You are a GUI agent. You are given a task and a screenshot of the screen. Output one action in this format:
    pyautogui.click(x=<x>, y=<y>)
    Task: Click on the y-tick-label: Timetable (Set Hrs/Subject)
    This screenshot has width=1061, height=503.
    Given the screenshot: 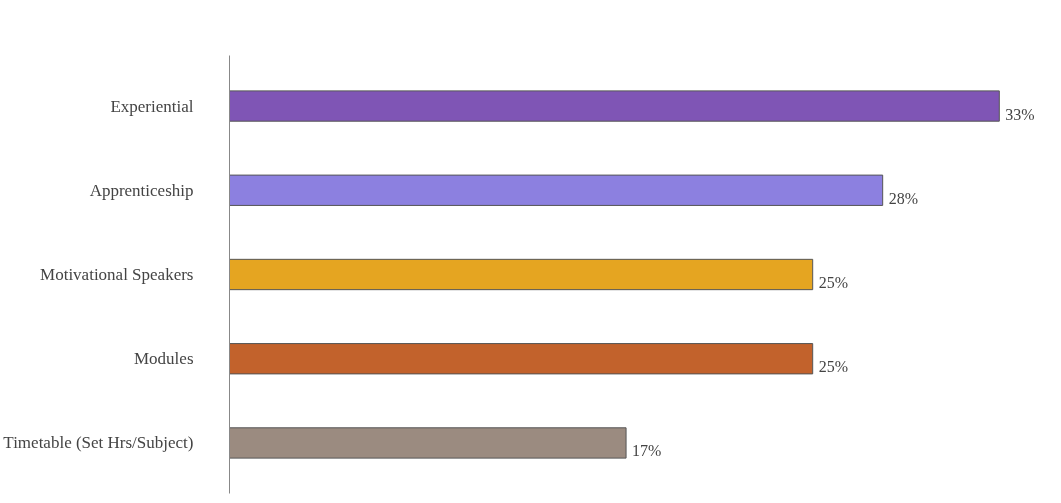 What is the action you would take?
    pyautogui.click(x=98, y=443)
    